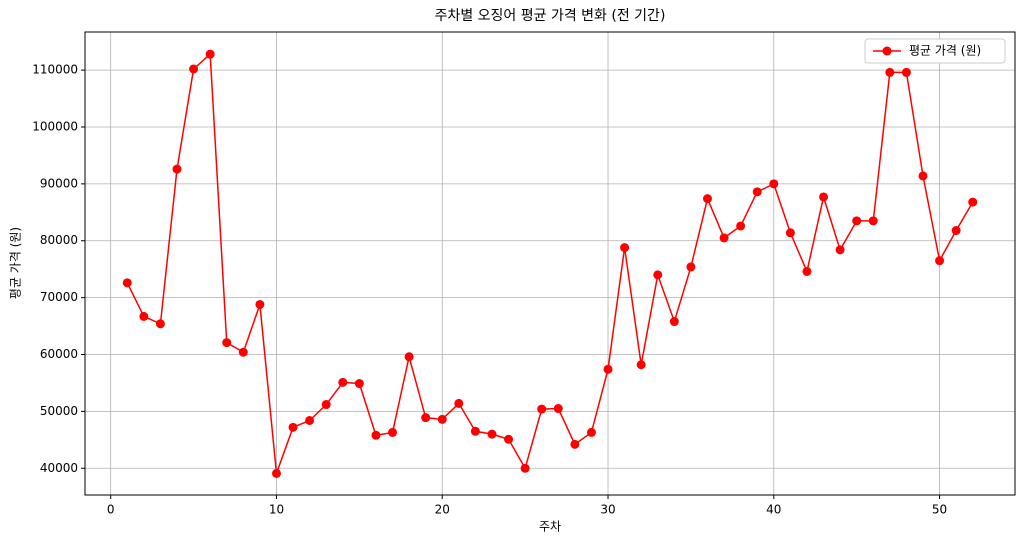 The image size is (1024, 549). What do you see at coordinates (939, 510) in the screenshot?
I see `x-tick-label: 50` at bounding box center [939, 510].